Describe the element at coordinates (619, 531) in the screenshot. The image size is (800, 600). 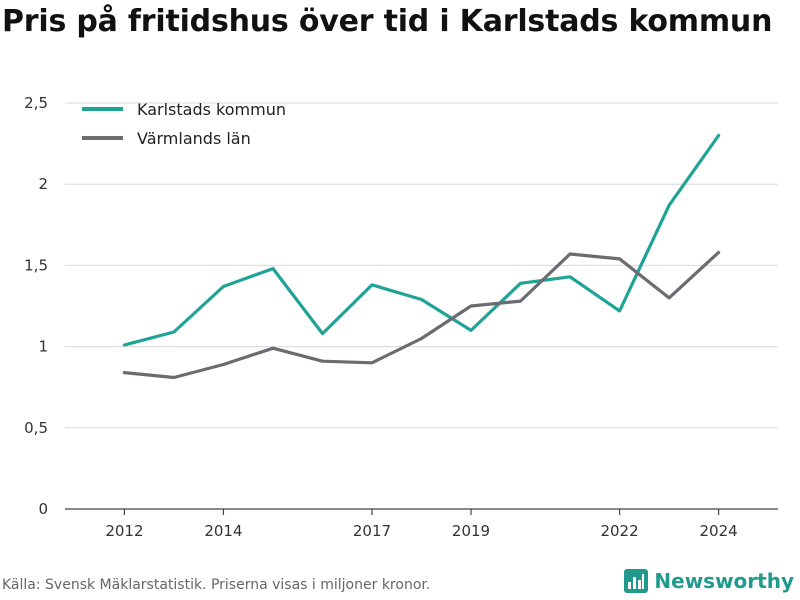
I see `x-tick-label: 2022` at that location.